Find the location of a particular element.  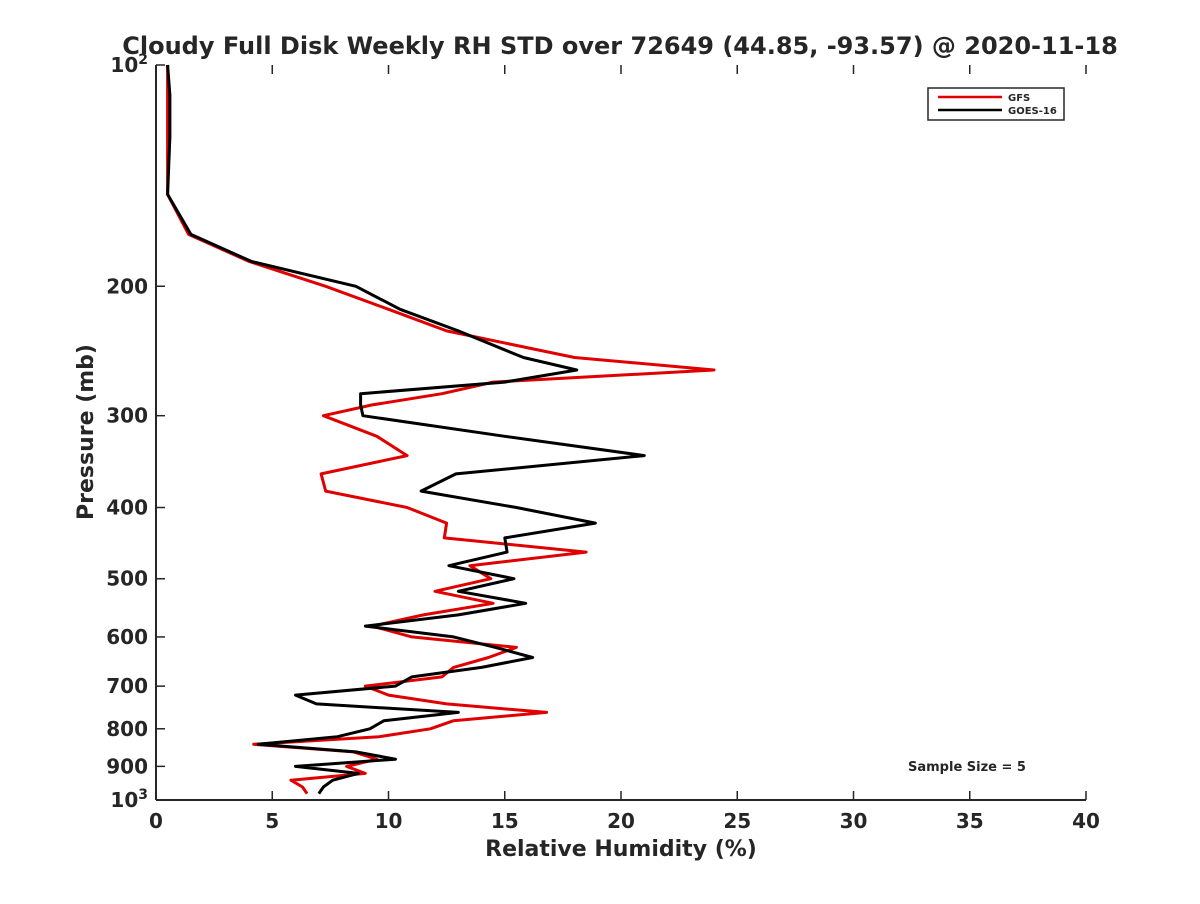

y-tick-label: 700 is located at coordinates (127, 686).